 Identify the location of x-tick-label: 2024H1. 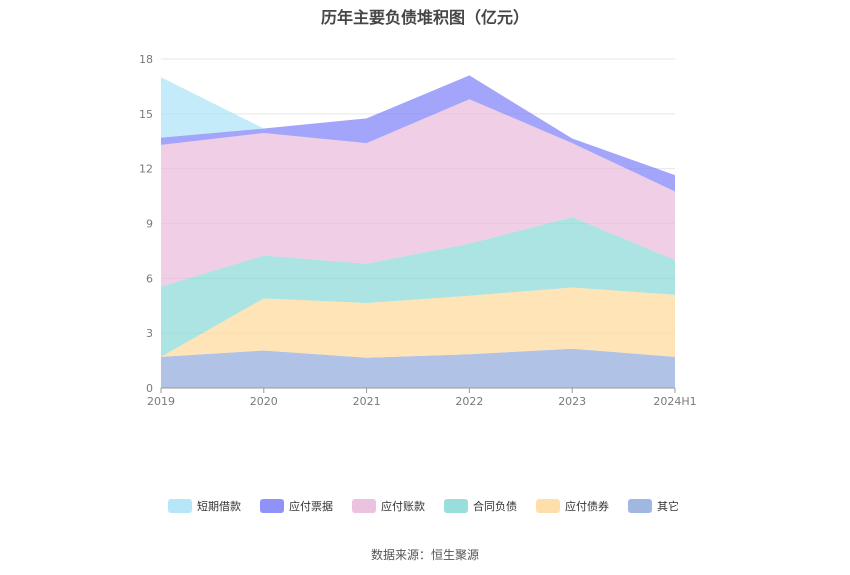
(674, 401).